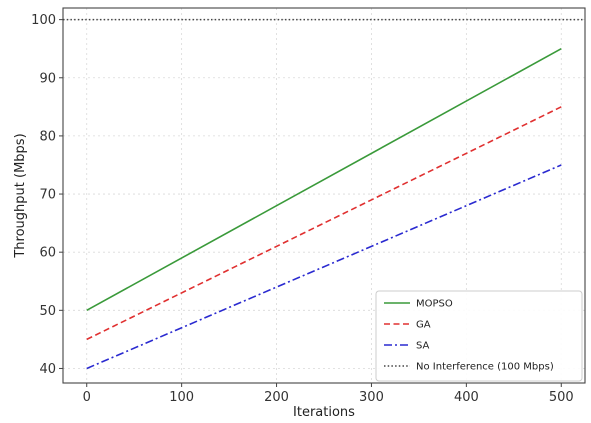  What do you see at coordinates (47, 369) in the screenshot?
I see `y-tick-label: 40` at bounding box center [47, 369].